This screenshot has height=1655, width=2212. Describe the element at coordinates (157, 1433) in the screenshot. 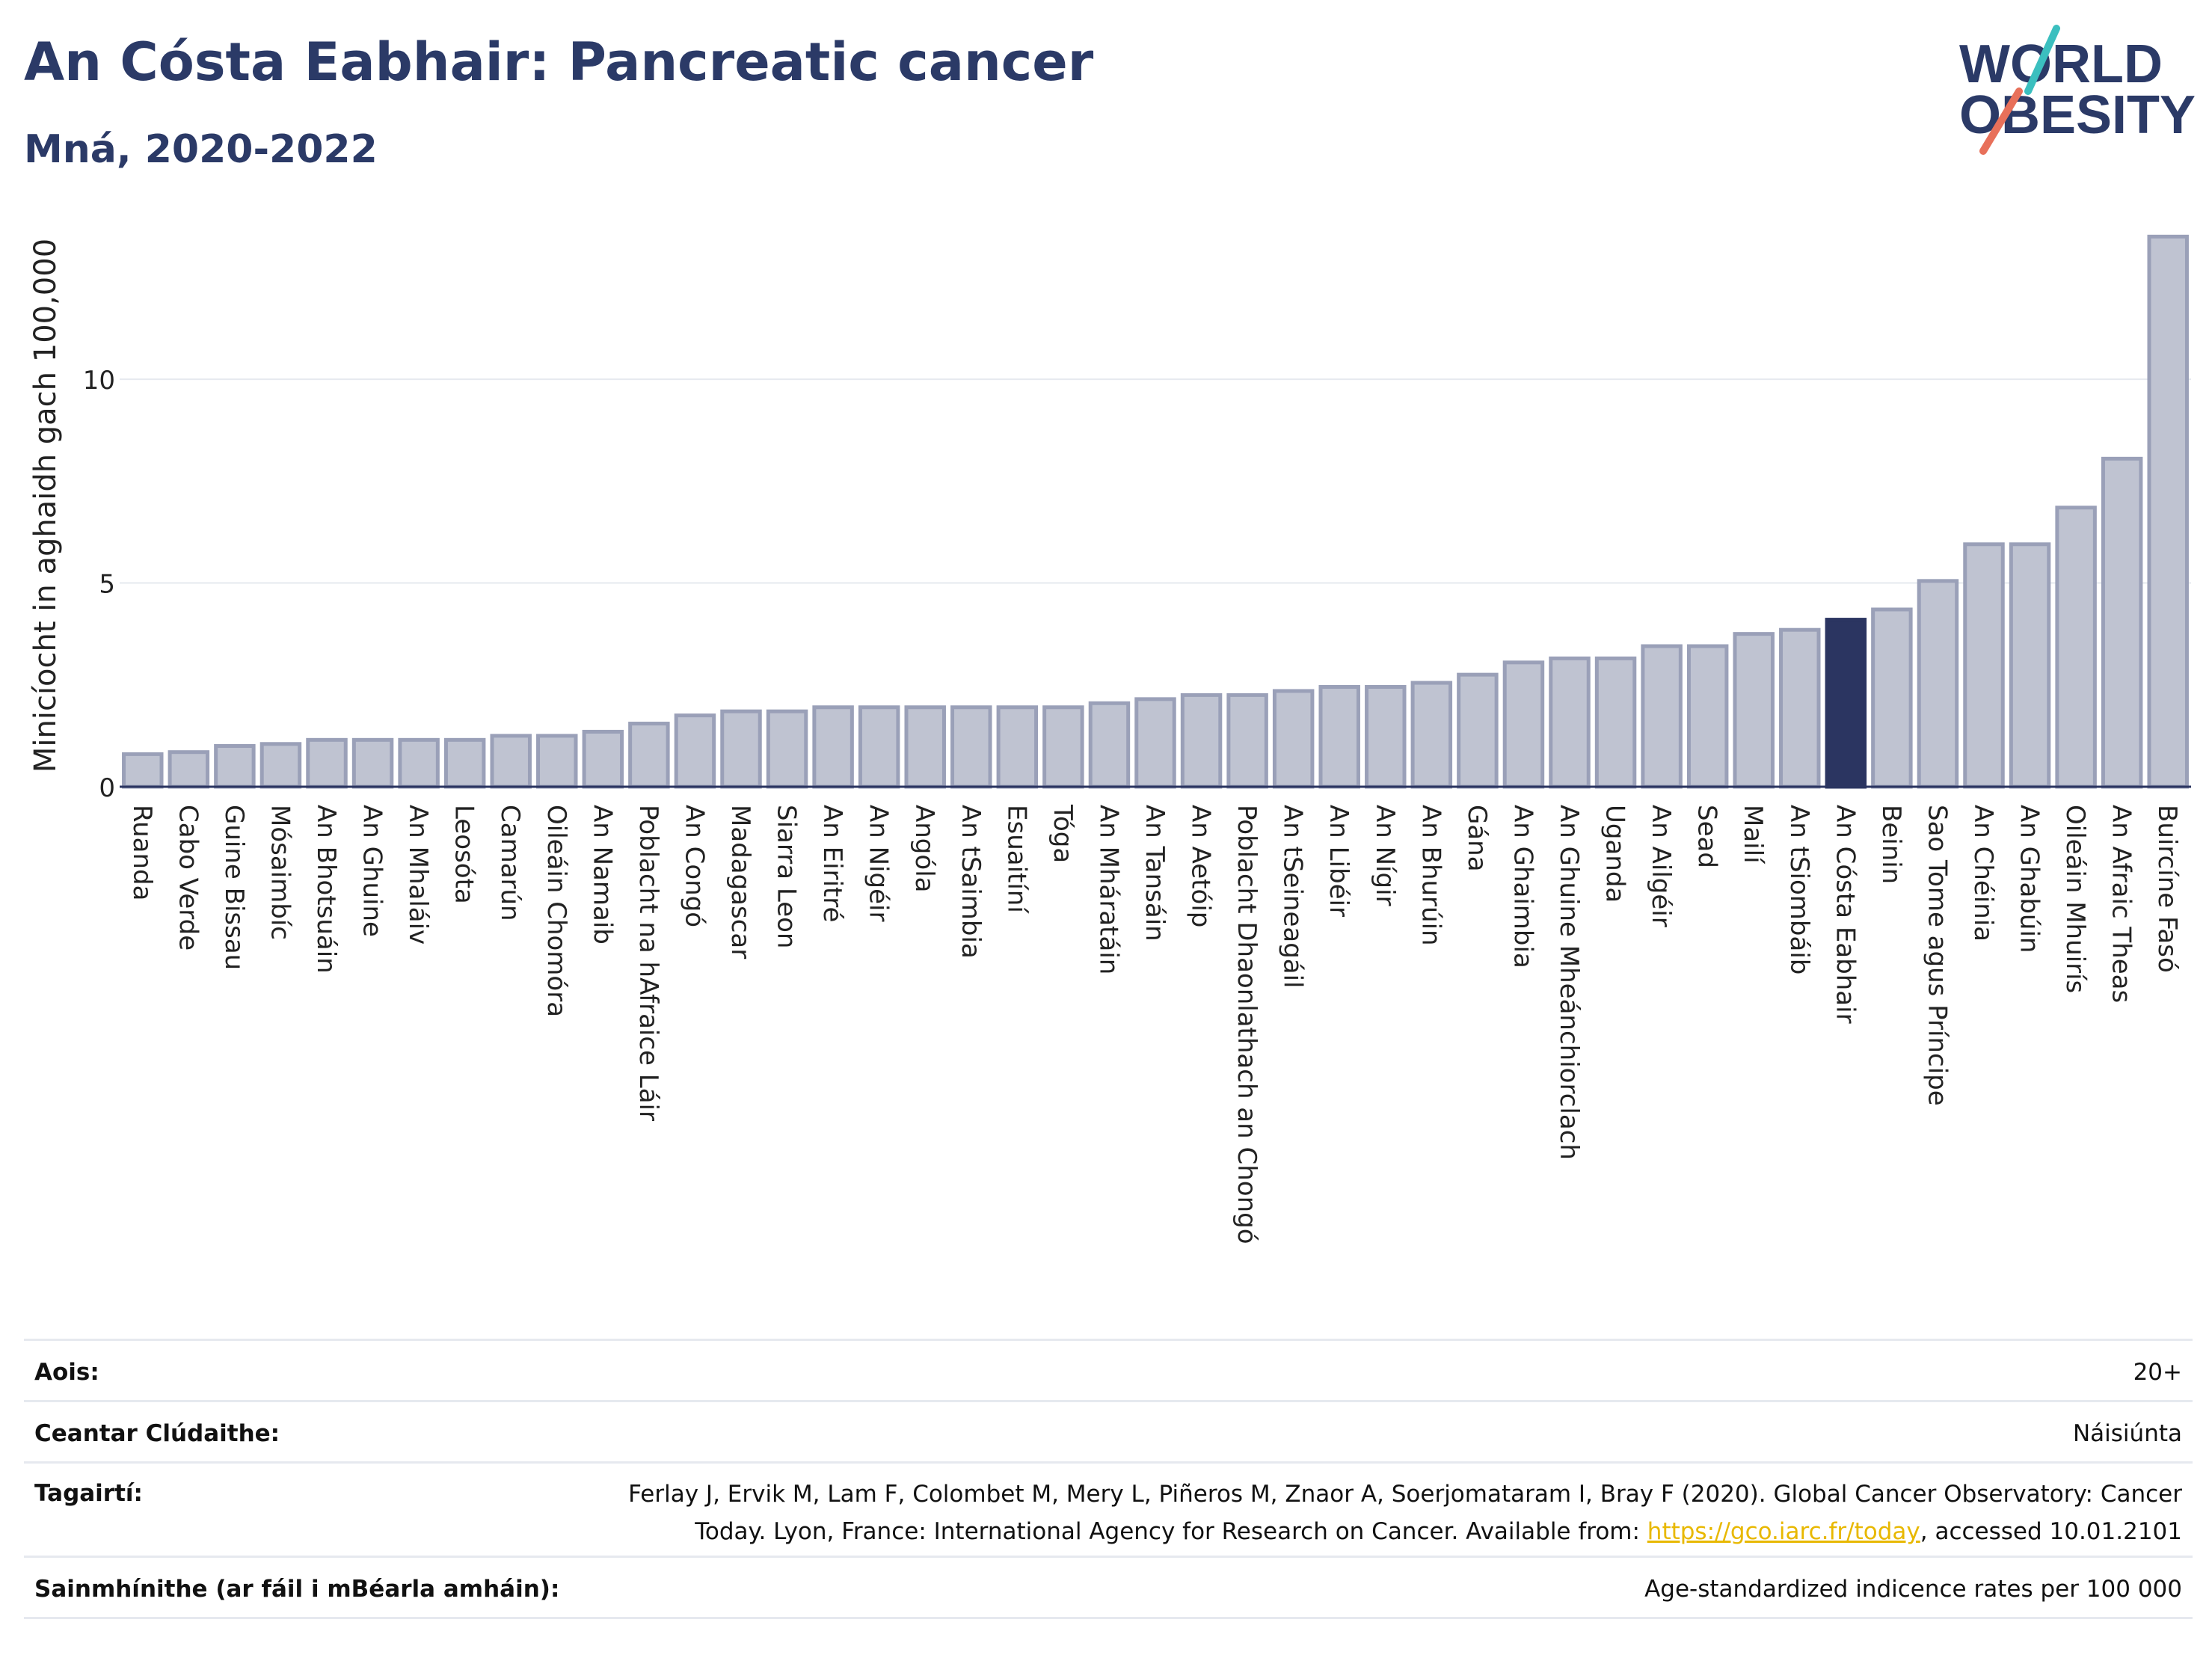

I see `area-label: Ceantar Clúdaithe:` at that location.